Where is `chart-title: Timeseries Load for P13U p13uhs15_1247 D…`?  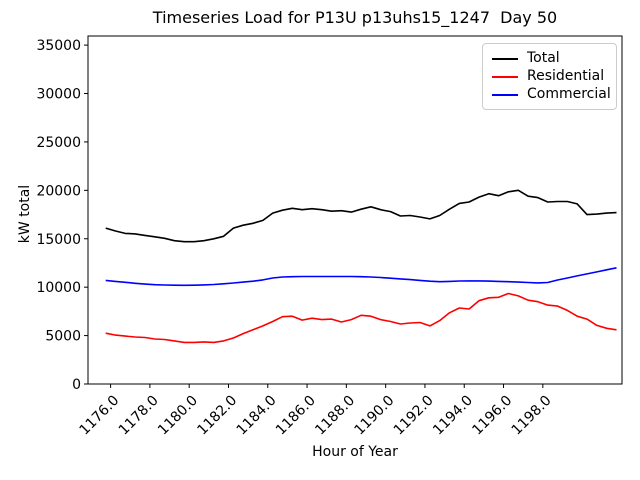 chart-title: Timeseries Load for P13U p13uhs15_1247 D… is located at coordinates (355, 17).